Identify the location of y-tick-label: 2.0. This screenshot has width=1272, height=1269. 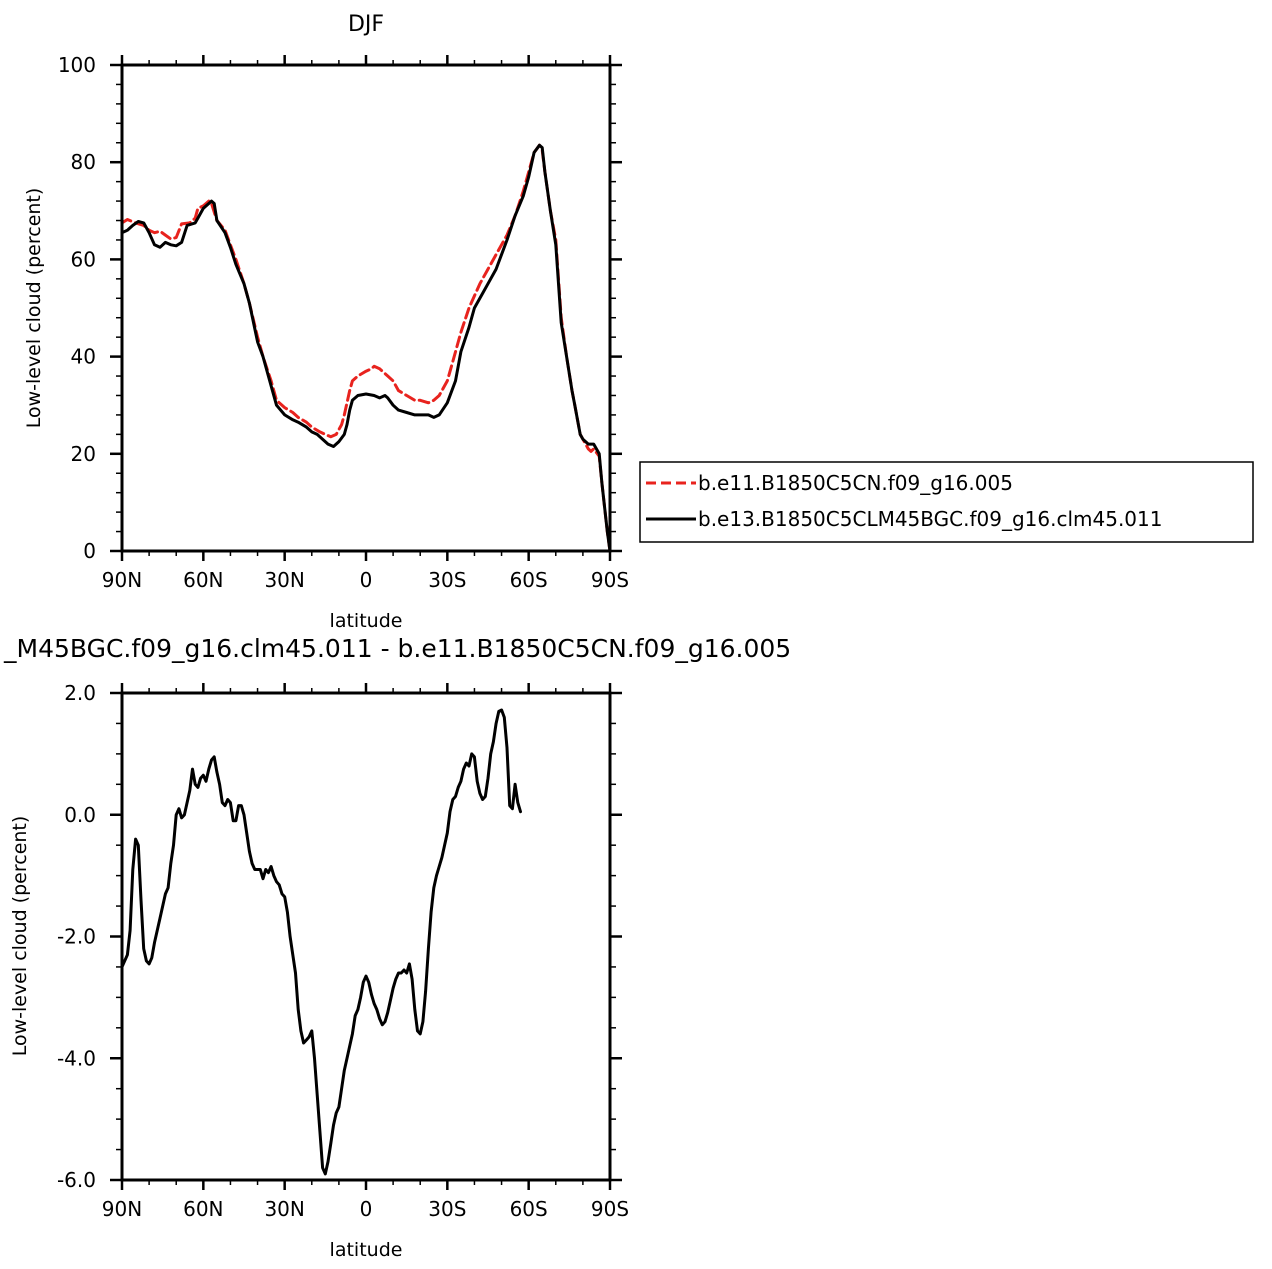
(80, 693).